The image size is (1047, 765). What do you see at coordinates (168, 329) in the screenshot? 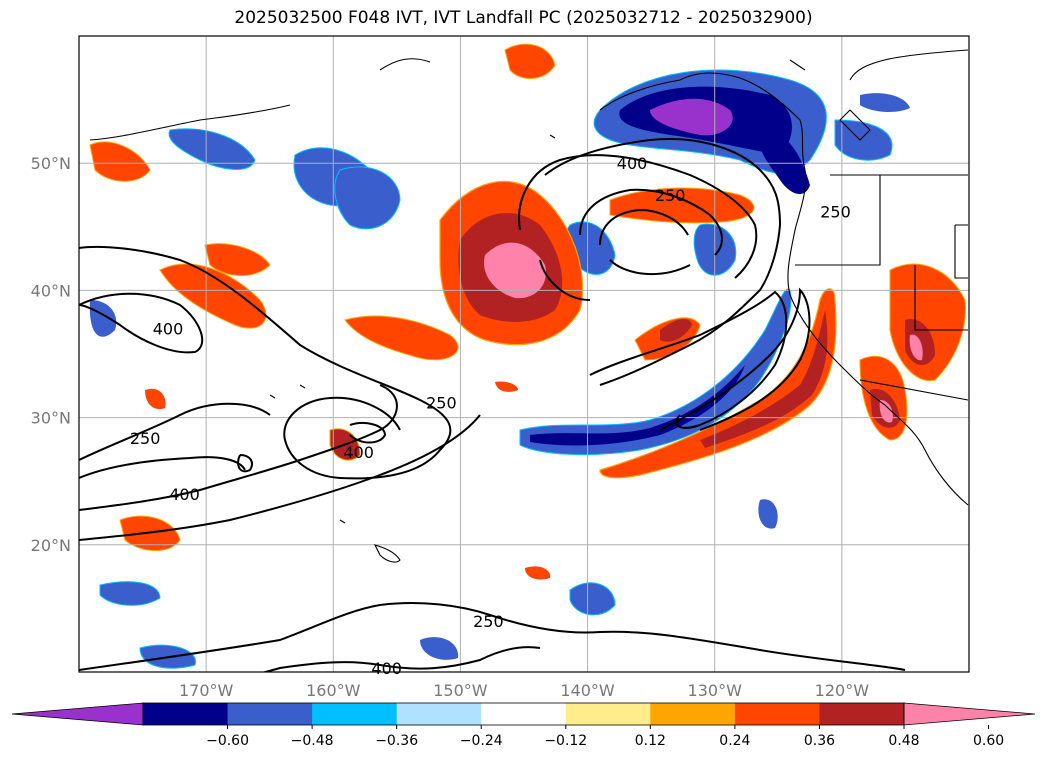
I see `contour-label-3: 400` at bounding box center [168, 329].